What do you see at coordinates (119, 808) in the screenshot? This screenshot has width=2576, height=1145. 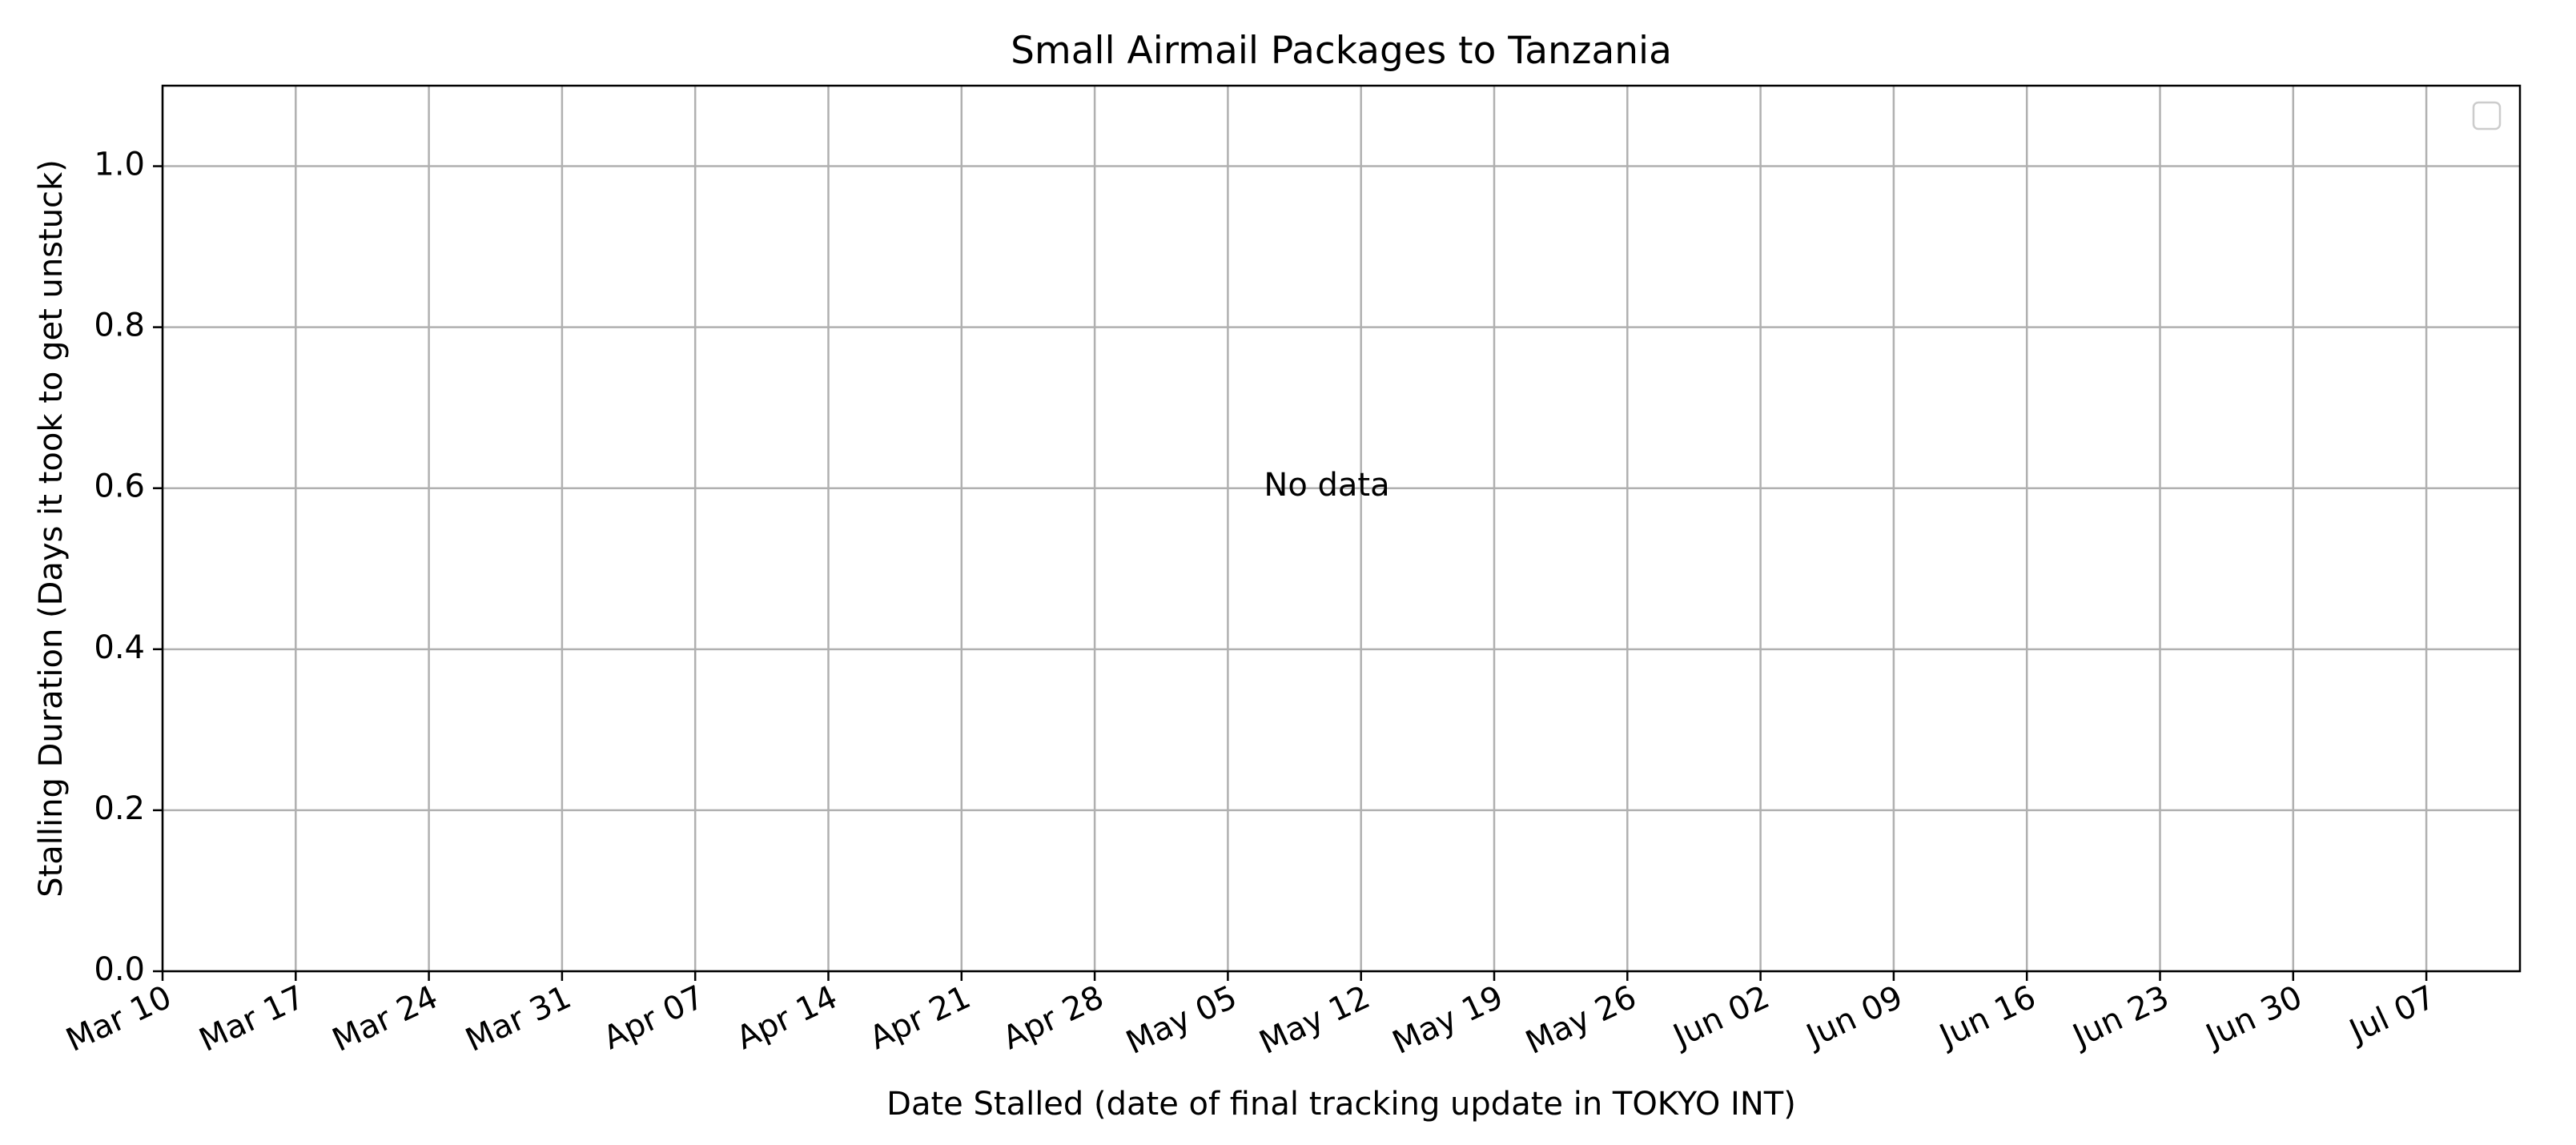 I see `y-tick-label: 0.2` at bounding box center [119, 808].